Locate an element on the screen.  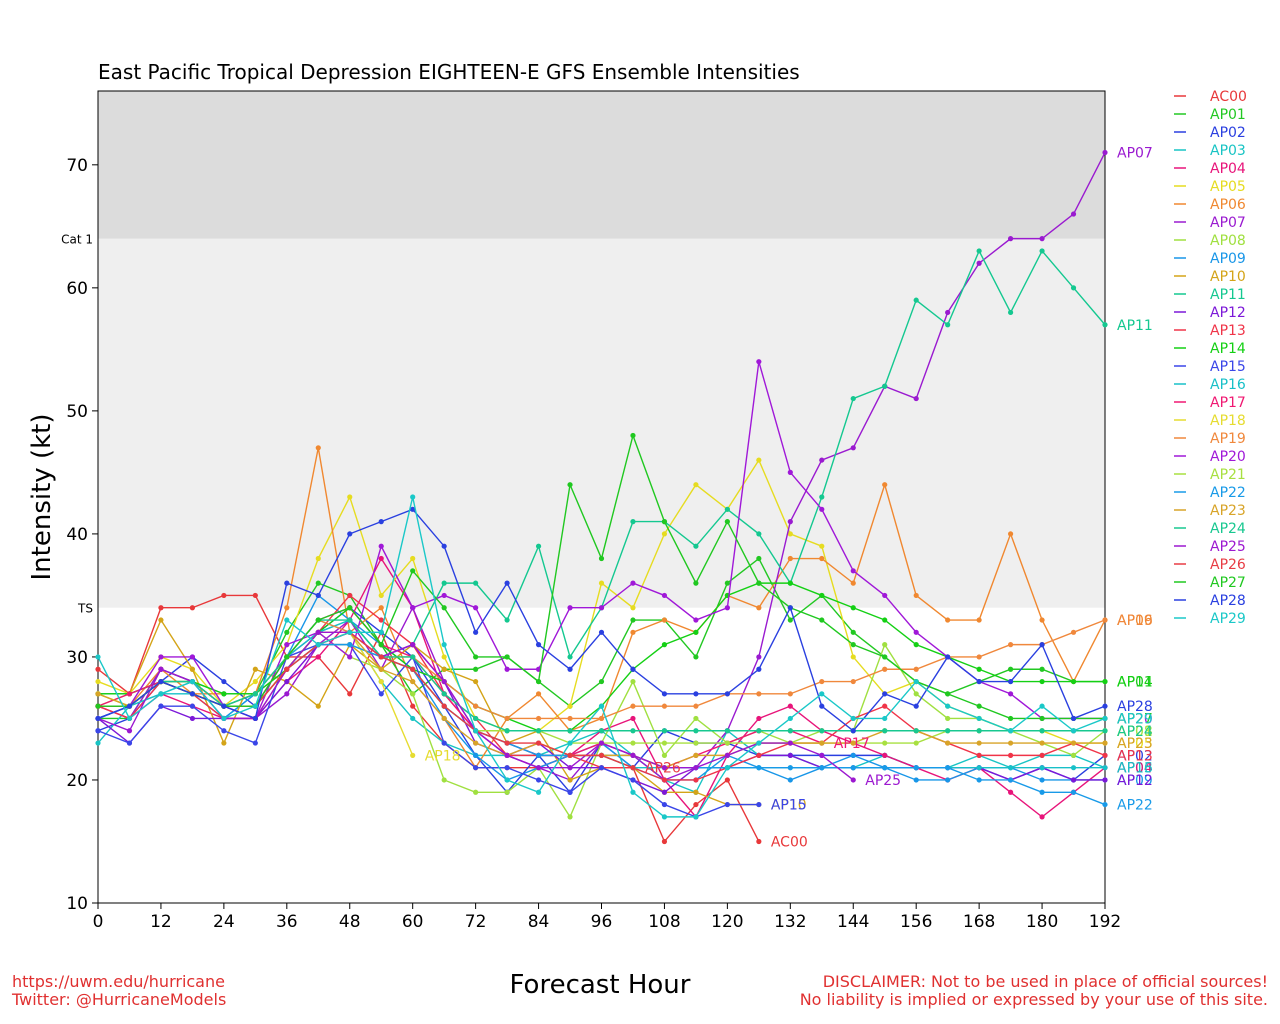
legend-label: AP09 is located at coordinates (1228, 259).